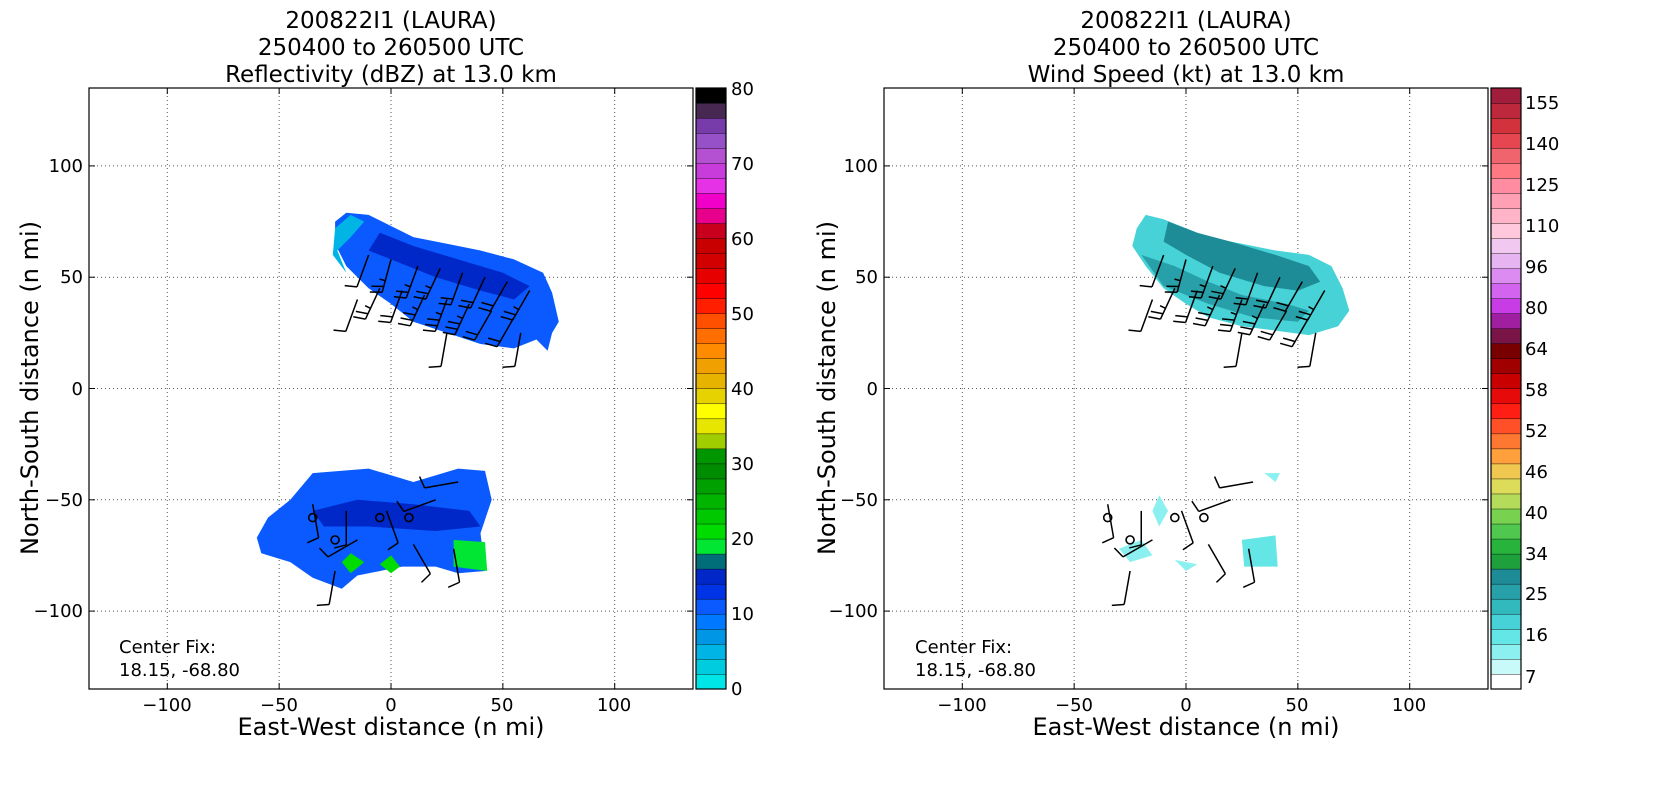  I want to click on wind-center-fix-value: 18.15, -68.80, so click(975, 670).